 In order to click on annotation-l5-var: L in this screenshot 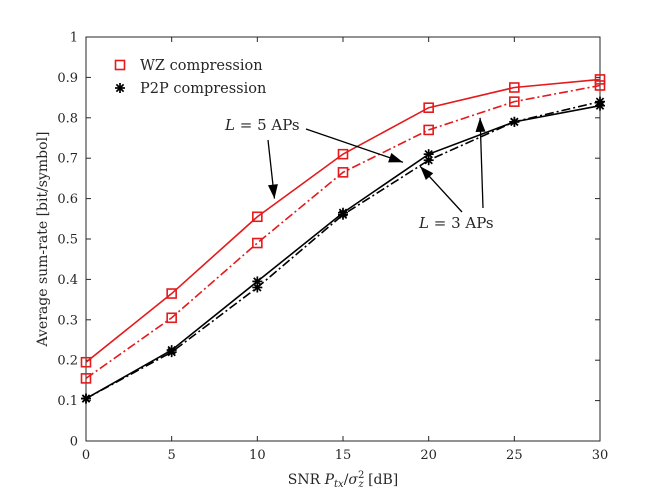, I will do `click(229, 125)`.